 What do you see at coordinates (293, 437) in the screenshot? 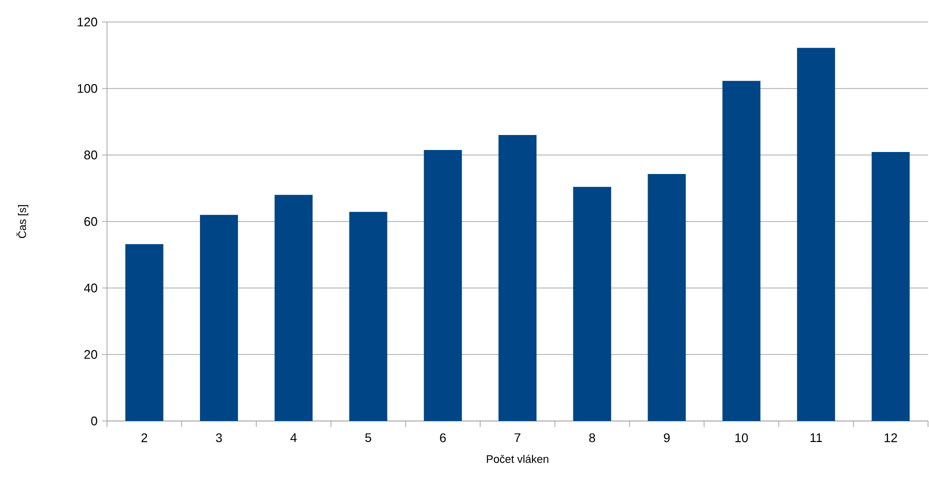
I see `x-tick-label: 4` at bounding box center [293, 437].